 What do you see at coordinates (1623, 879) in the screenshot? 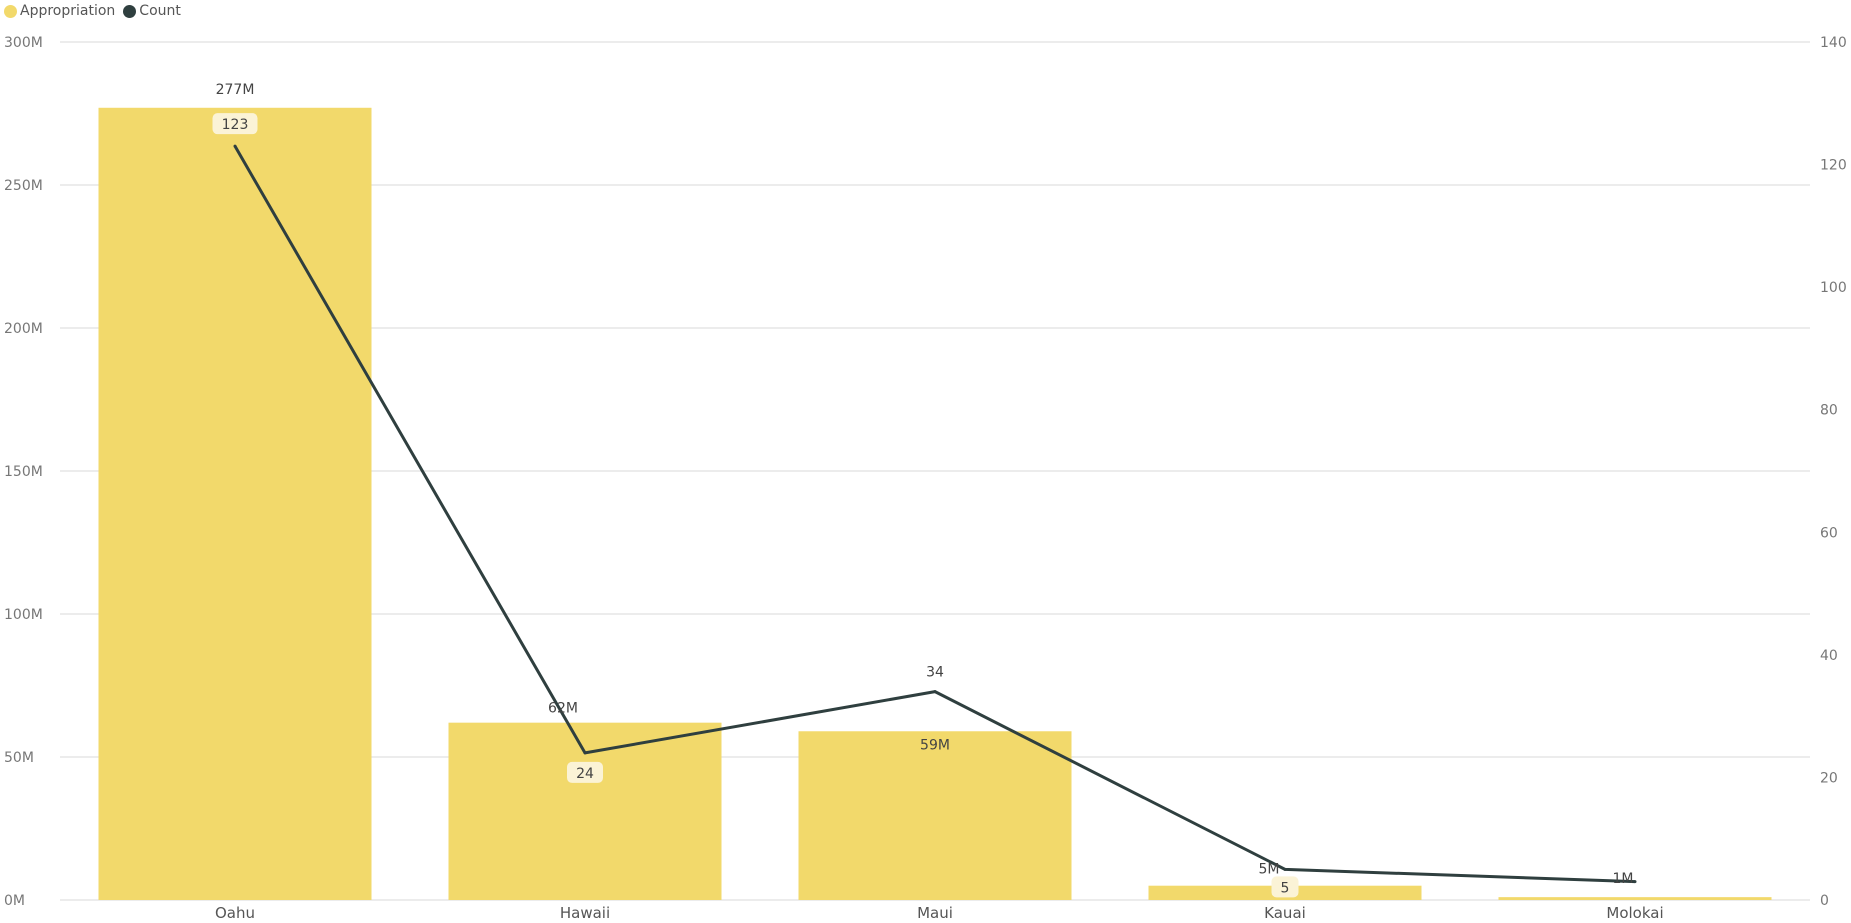
I see `bar-value-label: 1M` at bounding box center [1623, 879].